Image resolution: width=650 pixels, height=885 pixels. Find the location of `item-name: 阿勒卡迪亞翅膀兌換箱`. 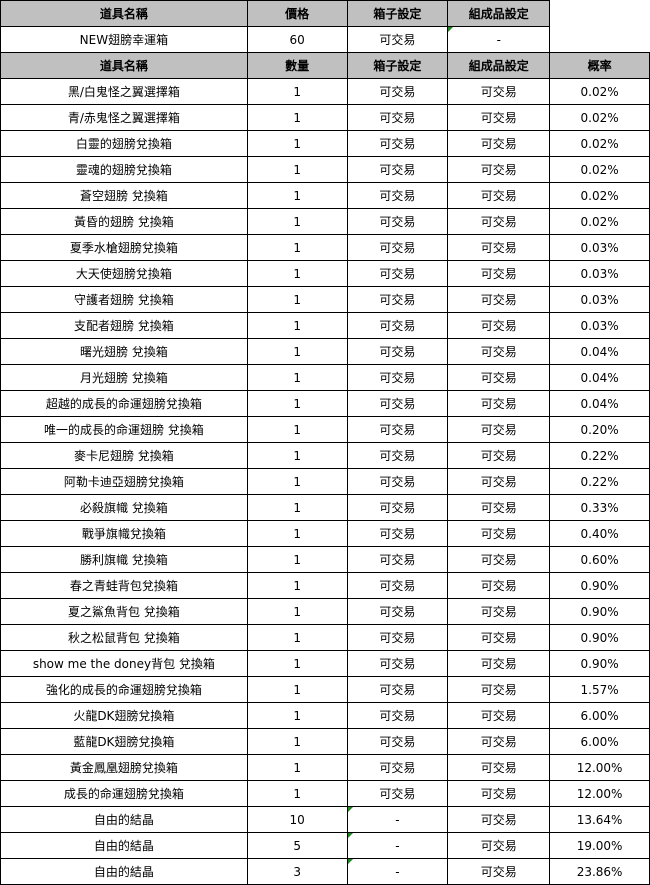

item-name: 阿勒卡迪亞翅膀兌換箱 is located at coordinates (124, 481).